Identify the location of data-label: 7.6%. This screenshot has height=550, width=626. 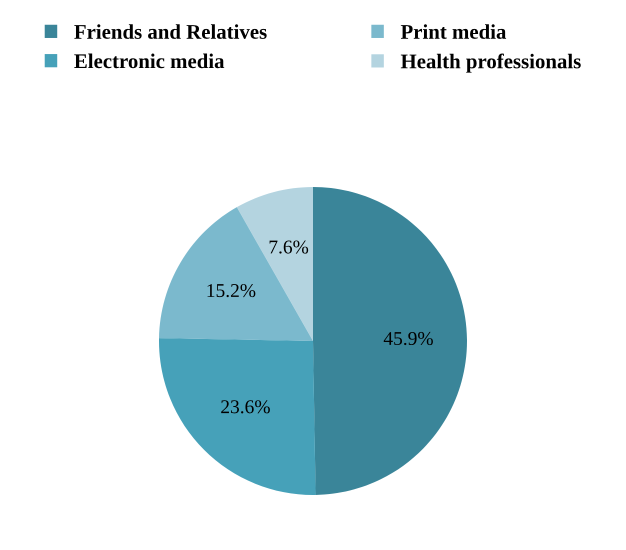
(289, 247).